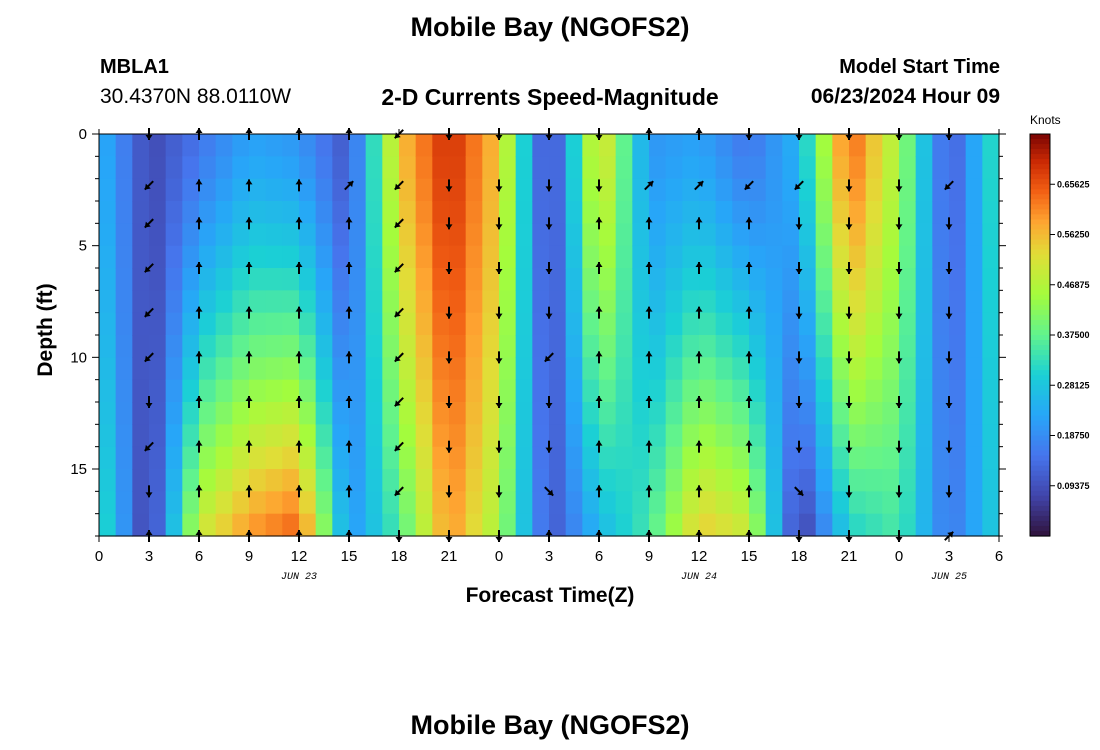 The image size is (1100, 750). I want to click on colorbar-tick-label: 0.65625, so click(1073, 184).